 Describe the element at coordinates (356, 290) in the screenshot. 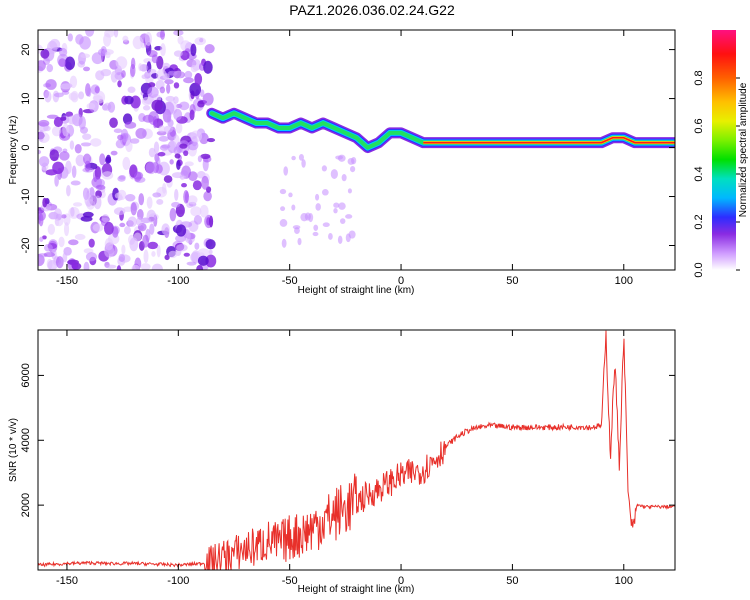

I see `spectrogram-x-axis-label: Height of straight line (km)` at that location.